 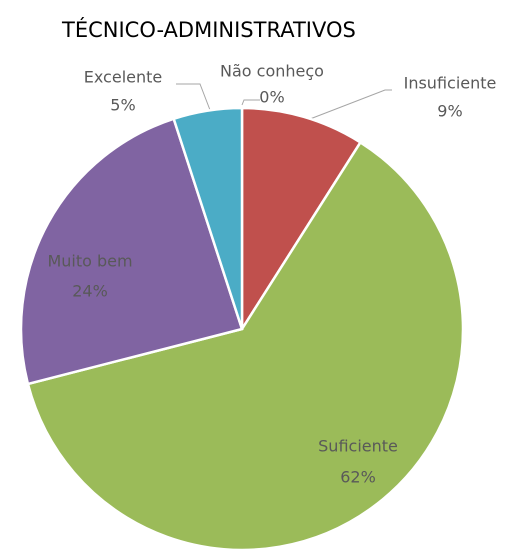 What do you see at coordinates (358, 446) in the screenshot?
I see `slice-label: Suficiente` at bounding box center [358, 446].